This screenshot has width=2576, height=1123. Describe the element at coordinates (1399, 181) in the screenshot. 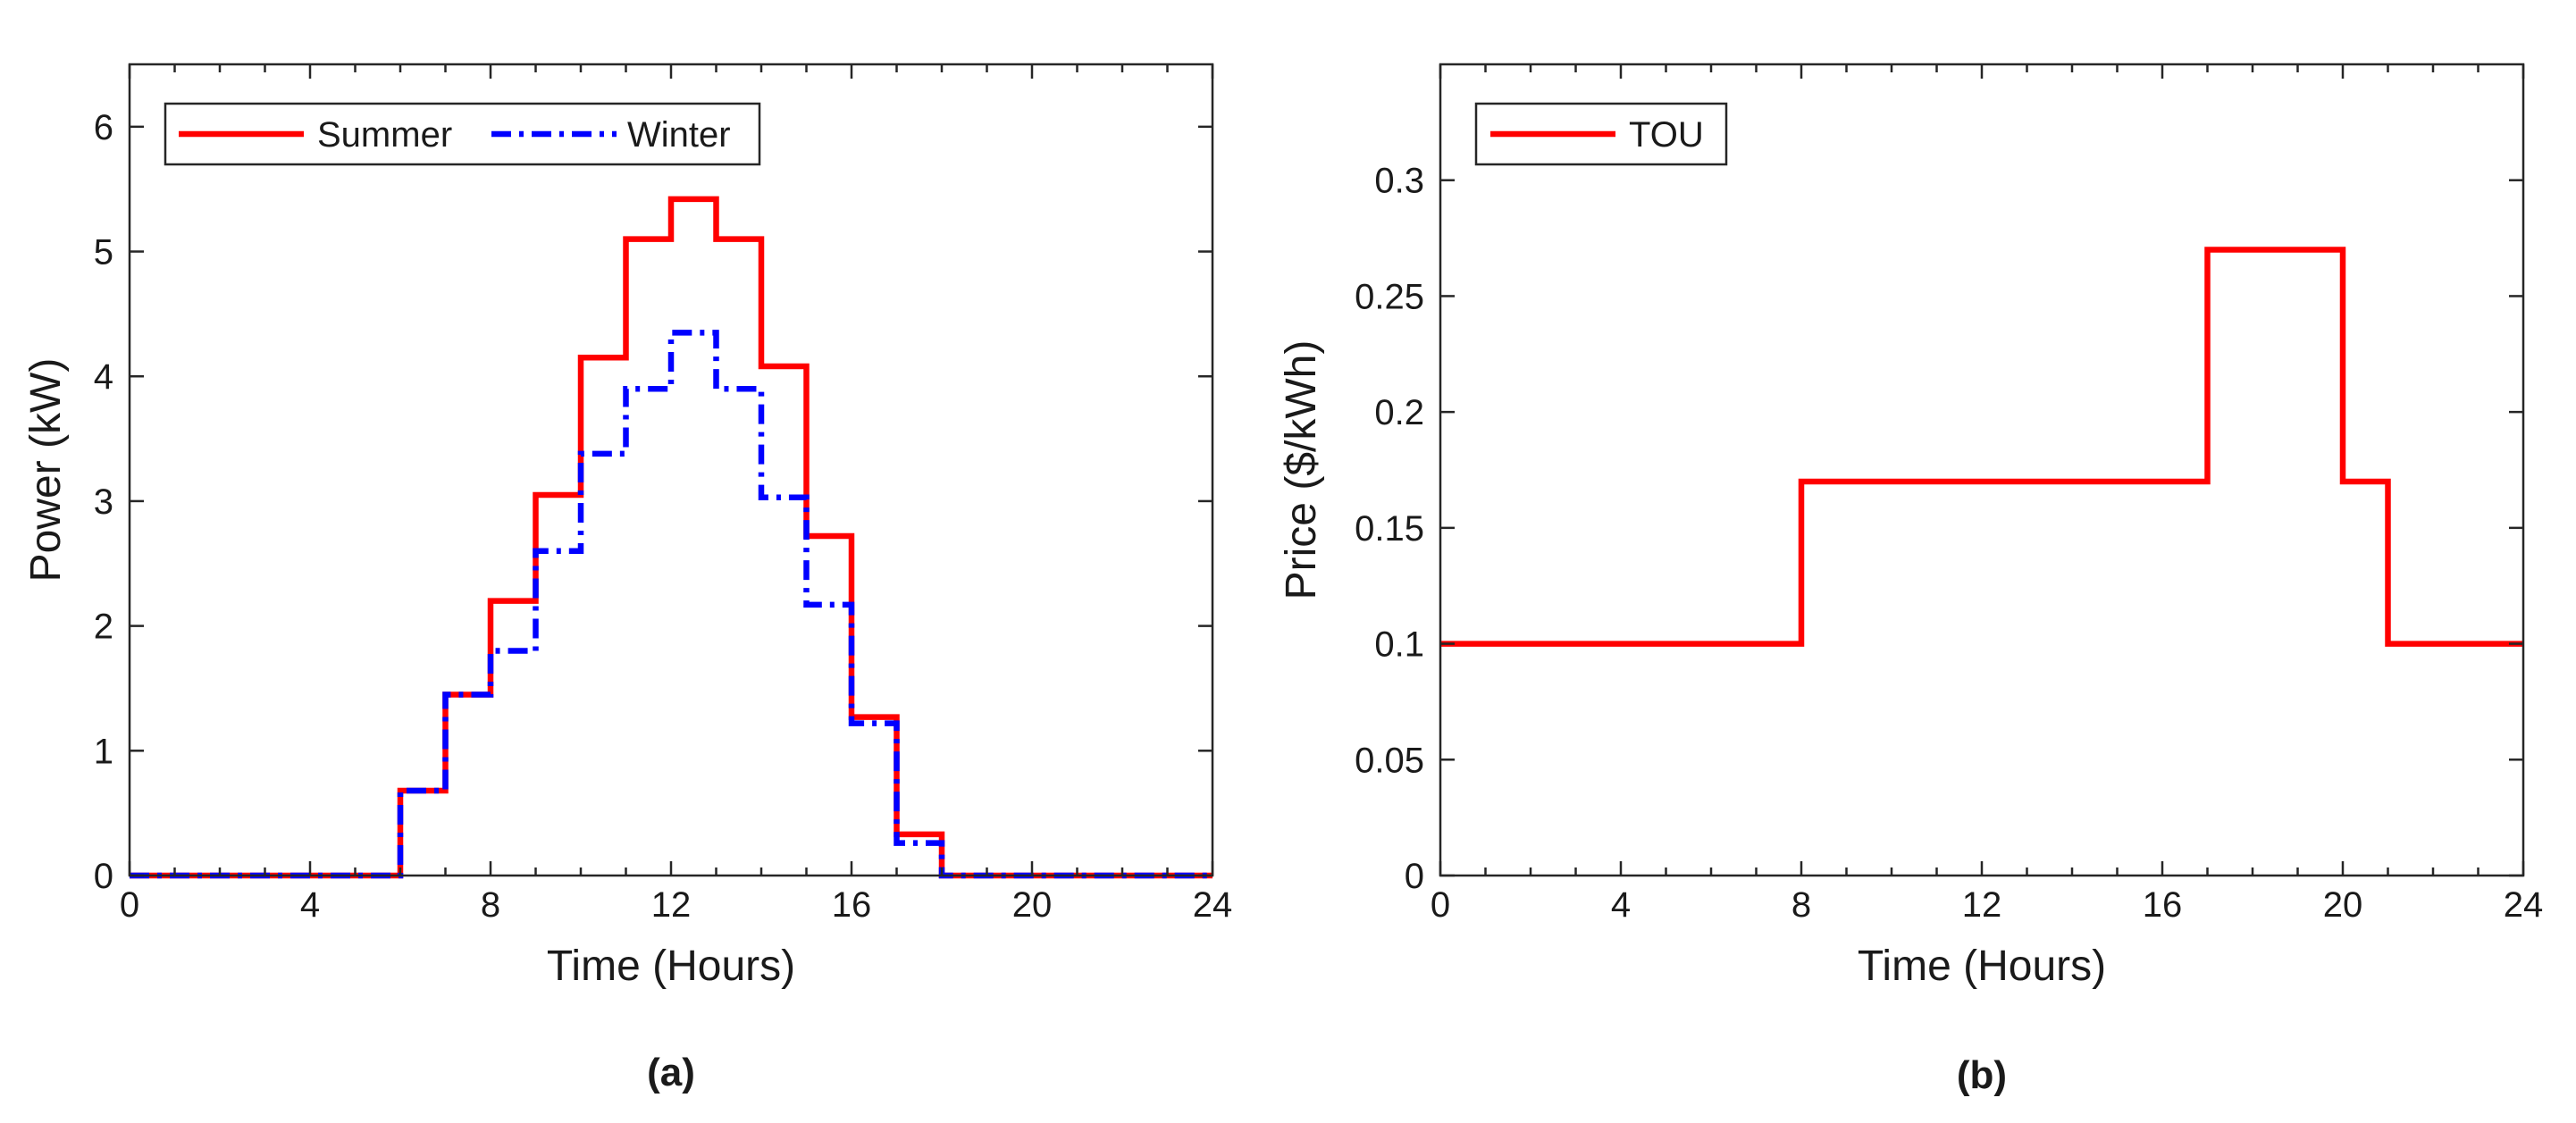

I see `y-tick-label: 0.3` at that location.